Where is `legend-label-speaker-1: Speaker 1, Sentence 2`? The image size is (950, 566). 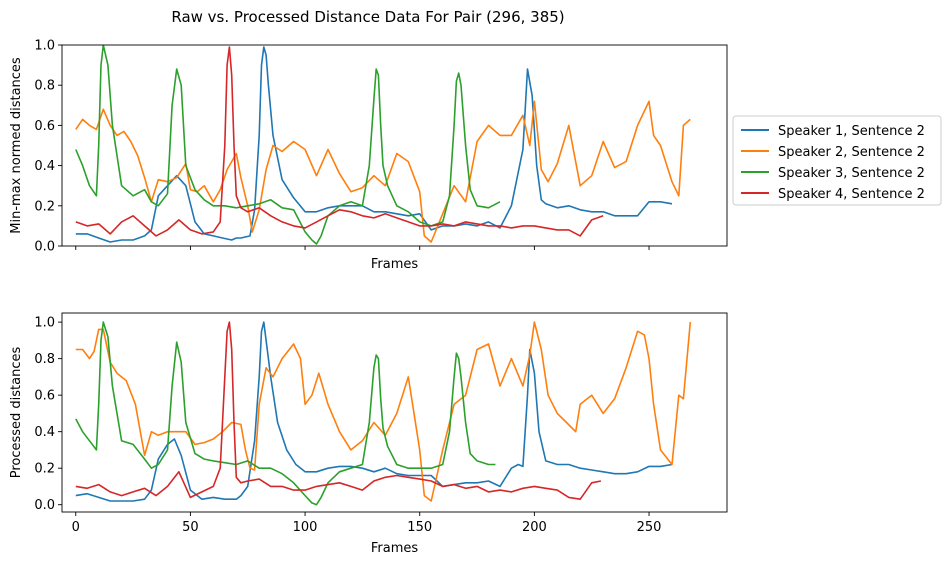
legend-label-speaker-1: Speaker 1, Sentence 2 is located at coordinates (851, 131).